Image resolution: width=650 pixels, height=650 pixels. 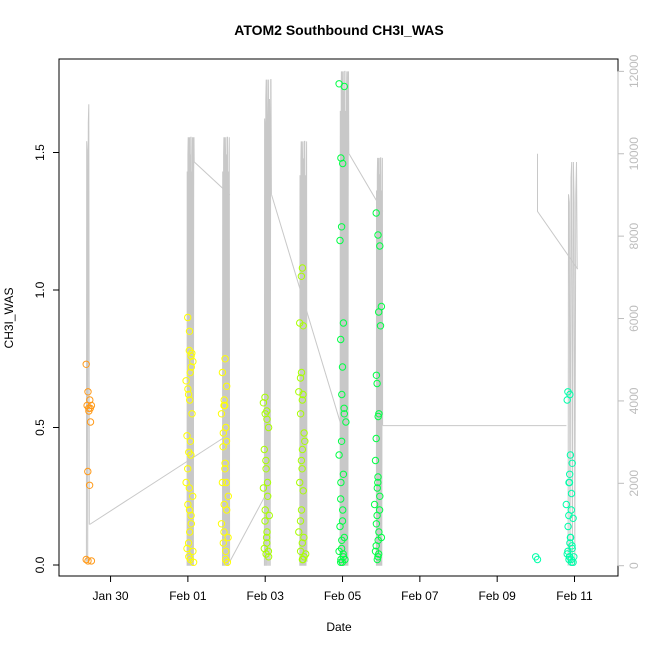 I want to click on y2-axis: 0 2000 4000 6000 8000 10000 12000, so click(x=629, y=311).